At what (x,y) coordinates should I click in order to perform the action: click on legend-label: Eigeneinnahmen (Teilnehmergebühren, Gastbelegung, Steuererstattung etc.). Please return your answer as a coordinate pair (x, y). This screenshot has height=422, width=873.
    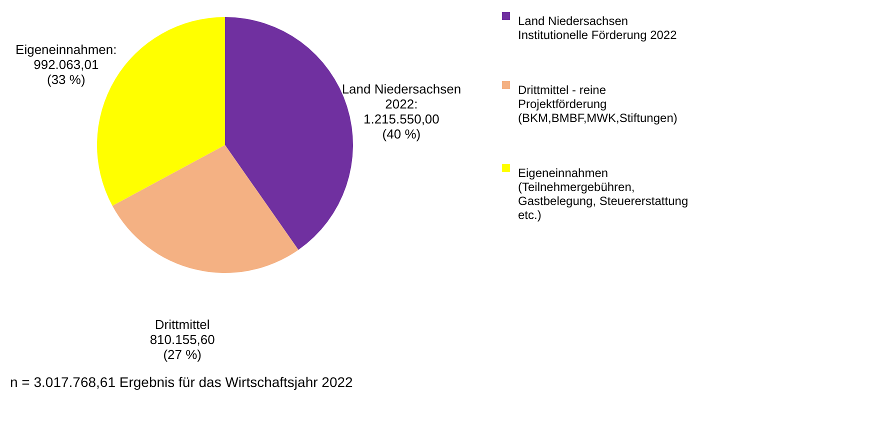
    Looking at the image, I should click on (603, 194).